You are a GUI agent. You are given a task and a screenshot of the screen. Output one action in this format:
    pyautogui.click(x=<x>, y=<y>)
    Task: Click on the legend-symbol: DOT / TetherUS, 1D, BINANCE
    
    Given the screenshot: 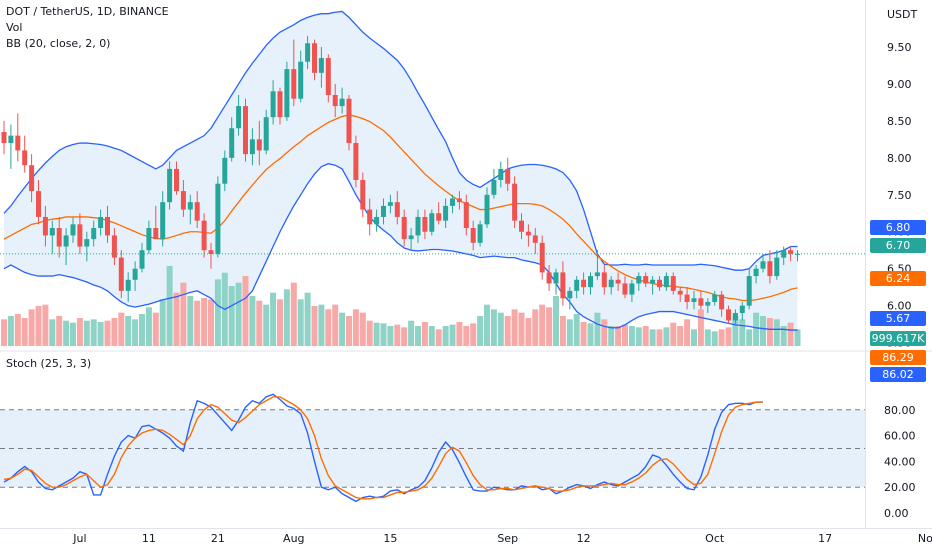 What is the action you would take?
    pyautogui.click(x=87, y=11)
    